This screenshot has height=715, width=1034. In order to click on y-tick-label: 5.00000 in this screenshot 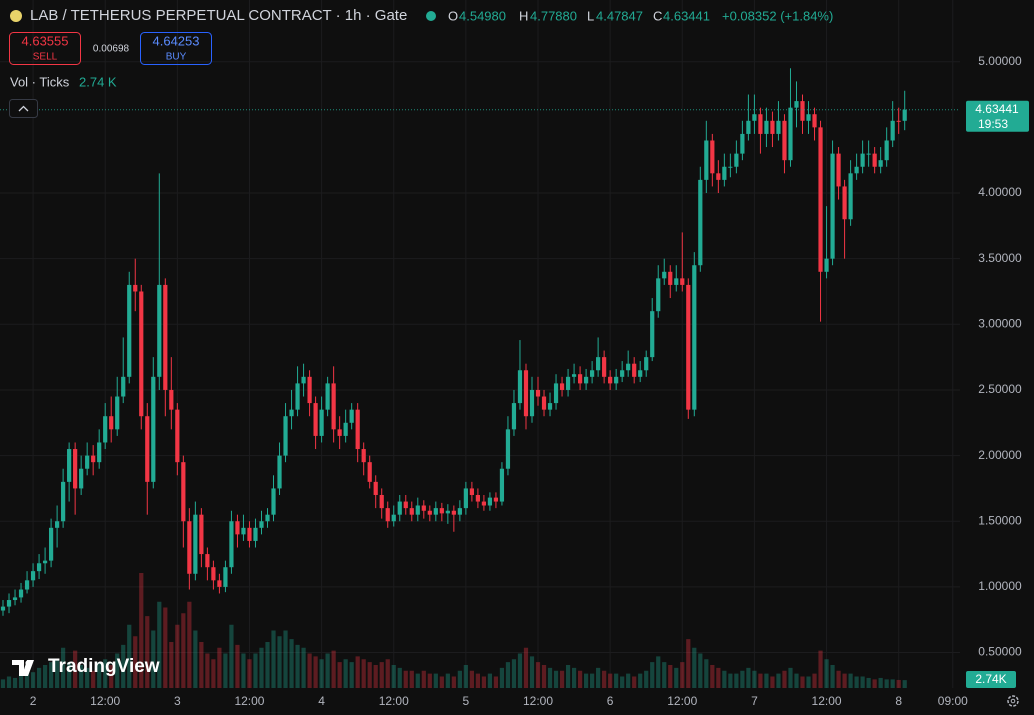, I will do `click(1000, 61)`.